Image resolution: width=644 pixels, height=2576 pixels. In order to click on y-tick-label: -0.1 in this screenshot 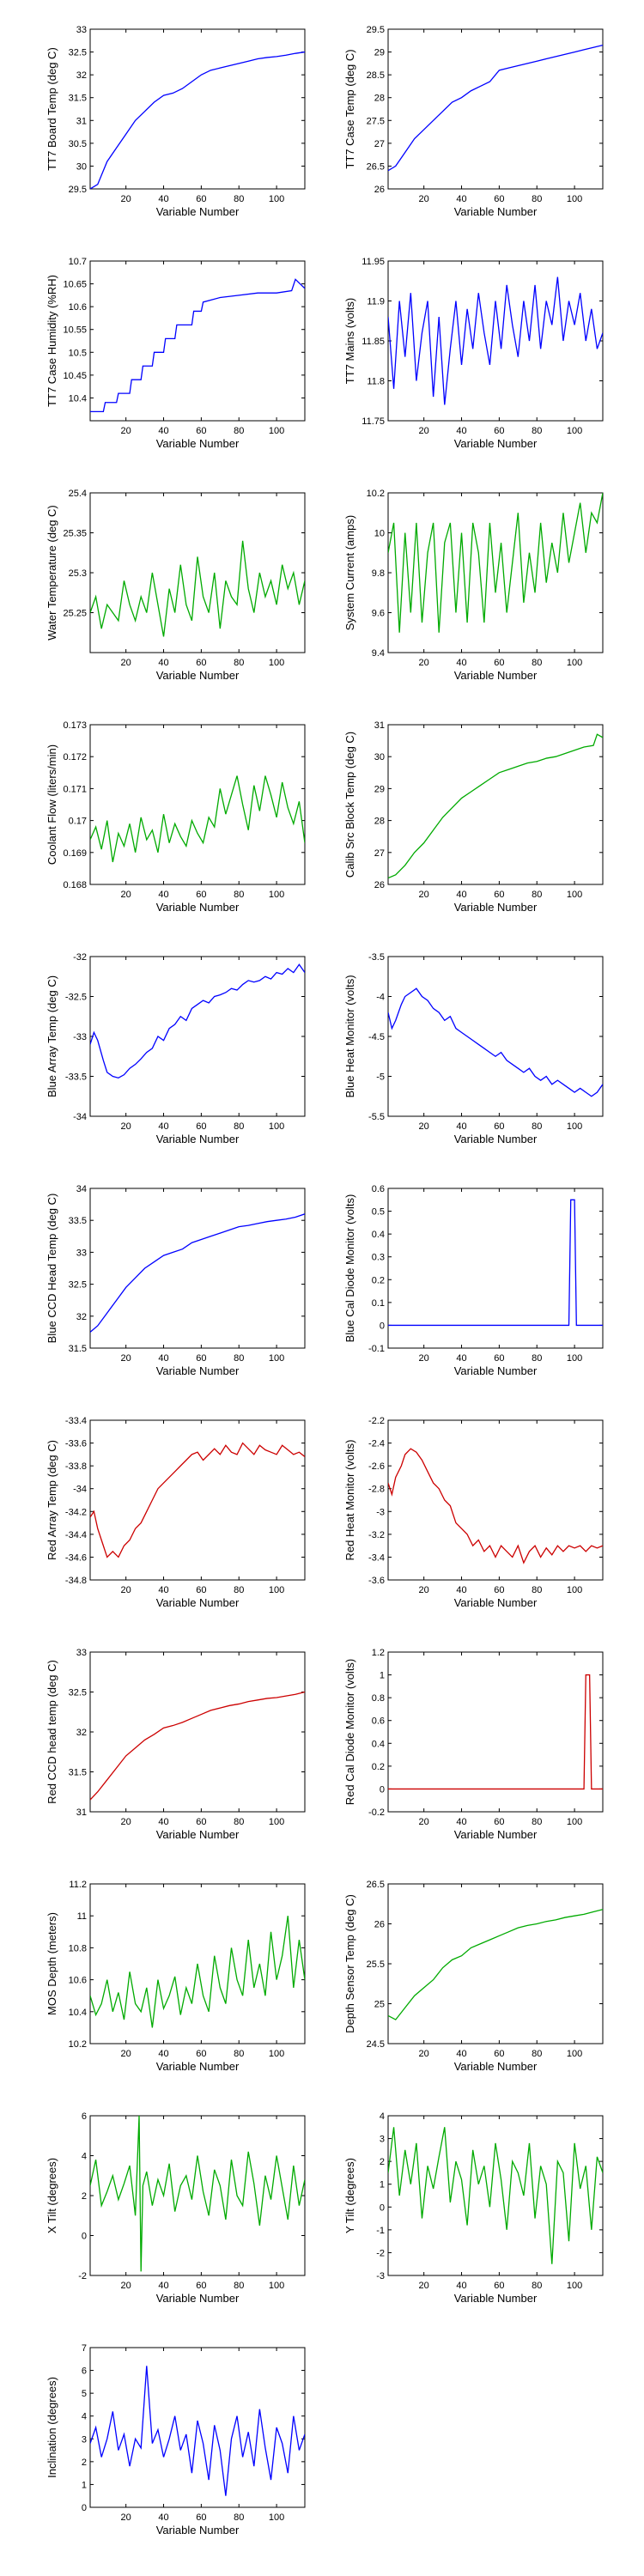, I will do `click(377, 1349)`.